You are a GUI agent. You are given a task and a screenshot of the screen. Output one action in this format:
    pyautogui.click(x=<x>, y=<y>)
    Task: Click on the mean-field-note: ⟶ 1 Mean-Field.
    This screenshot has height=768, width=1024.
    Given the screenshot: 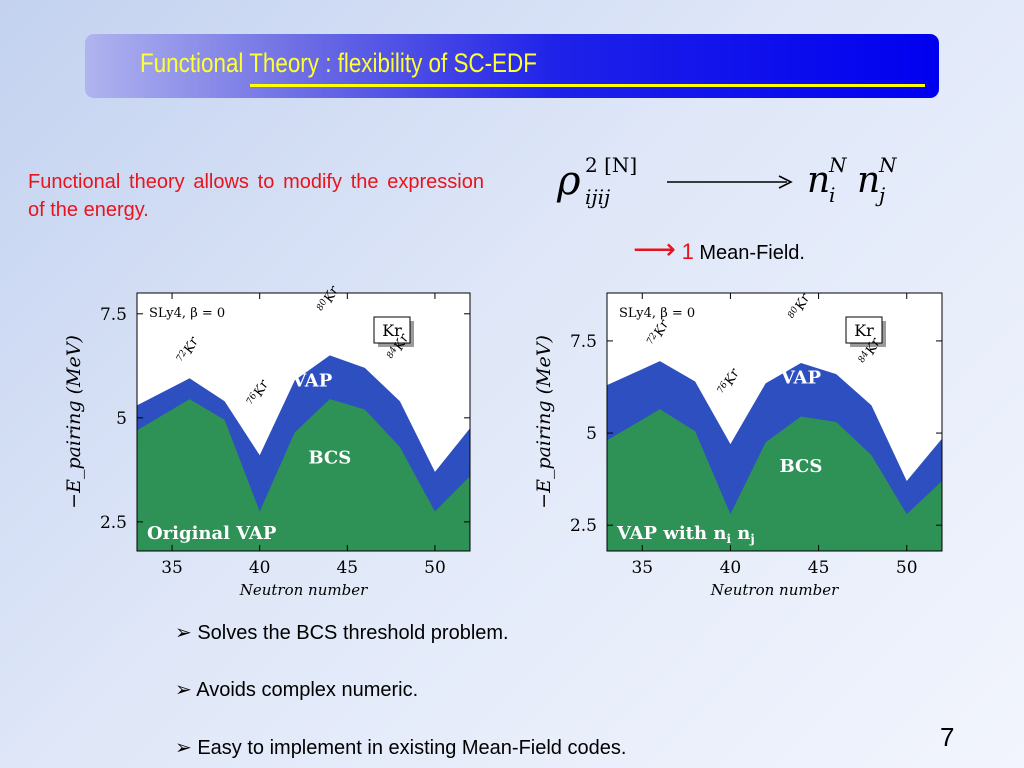 What is the action you would take?
    pyautogui.click(x=719, y=249)
    